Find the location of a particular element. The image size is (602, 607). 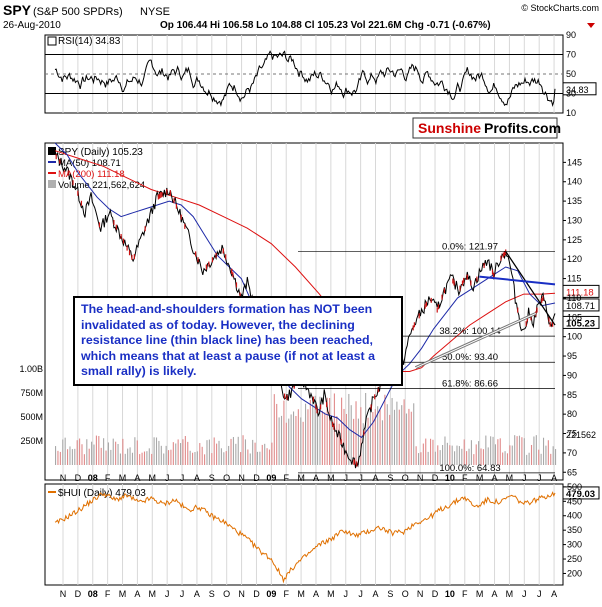

declining-resistance-line is located at coordinates (530, 288).